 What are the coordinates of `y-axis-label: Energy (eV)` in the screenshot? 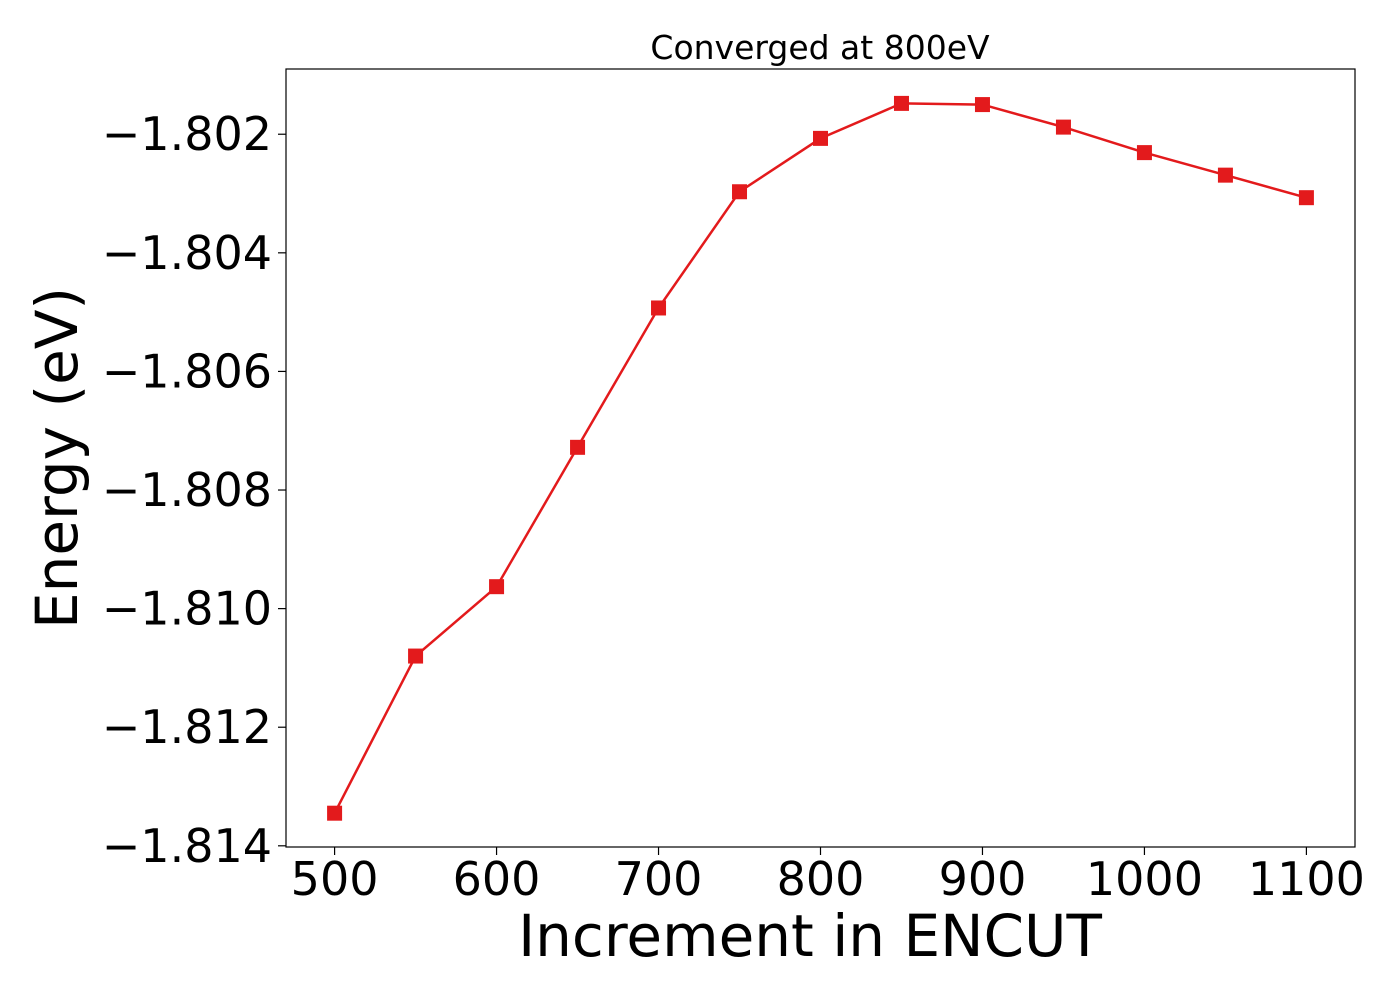 It's located at (57, 458).